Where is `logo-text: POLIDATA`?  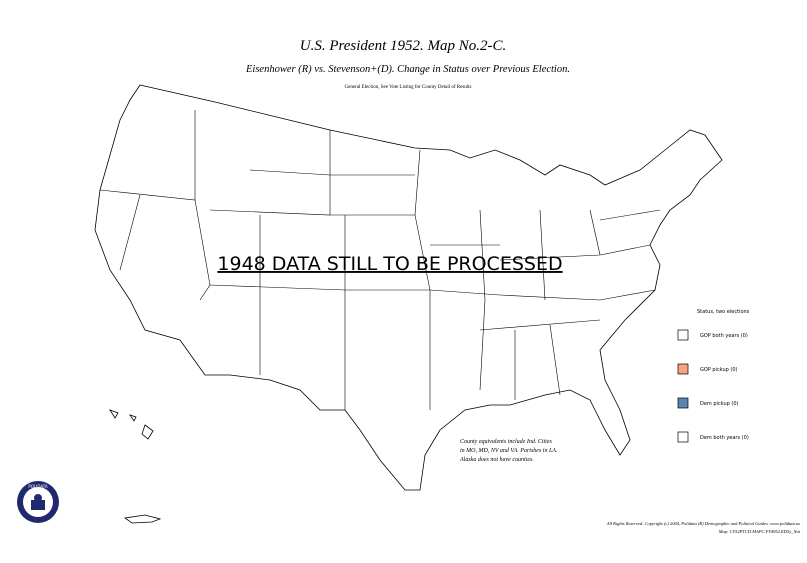 logo-text: POLIDATA is located at coordinates (38, 486).